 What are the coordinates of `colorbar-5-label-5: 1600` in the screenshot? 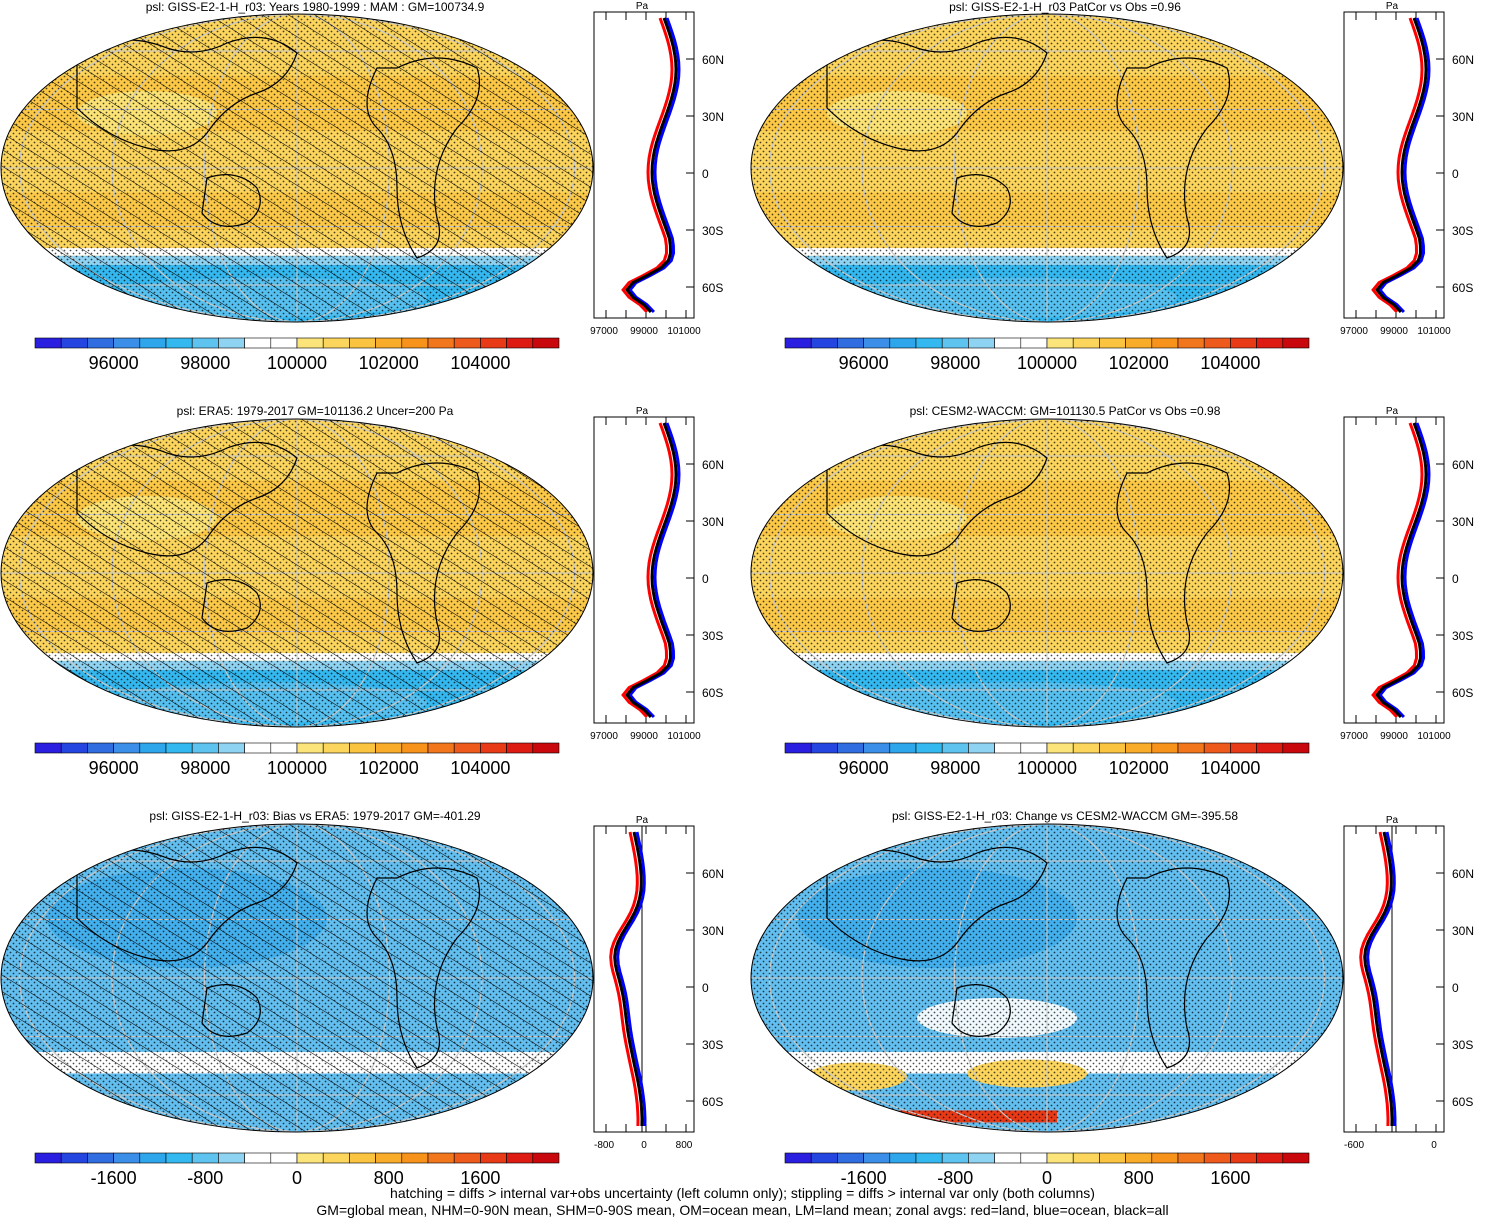 It's located at (480, 1178).